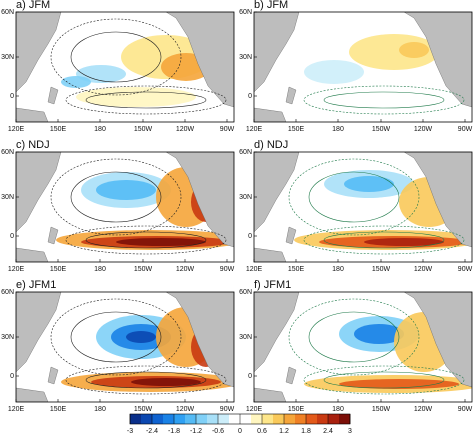 This screenshot has height=434, width=474. What do you see at coordinates (33, 145) in the screenshot?
I see `panel-label: c) NDJ` at bounding box center [33, 145].